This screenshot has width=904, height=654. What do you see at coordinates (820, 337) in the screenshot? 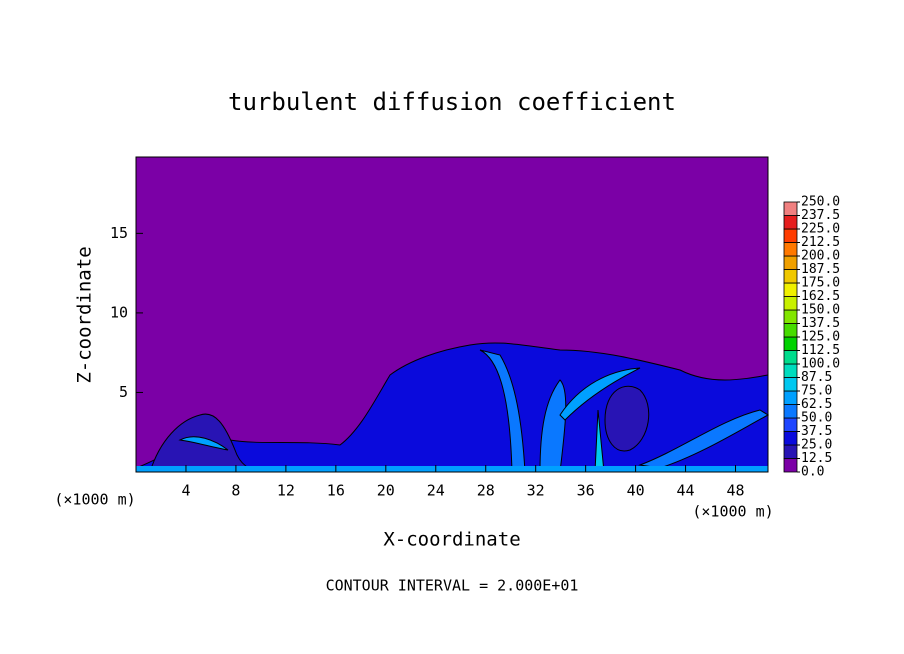
I see `colorbar-label: 125.0` at bounding box center [820, 337].